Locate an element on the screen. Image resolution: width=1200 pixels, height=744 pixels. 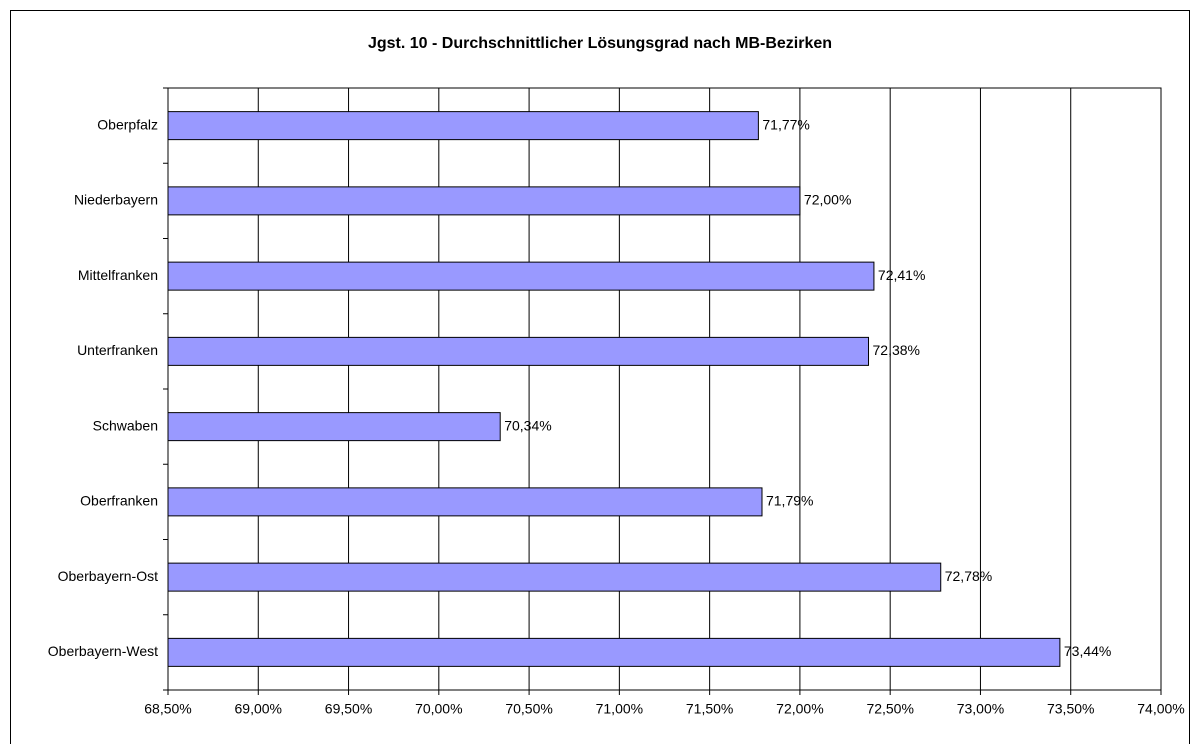
value-label: 72,78% is located at coordinates (968, 576).